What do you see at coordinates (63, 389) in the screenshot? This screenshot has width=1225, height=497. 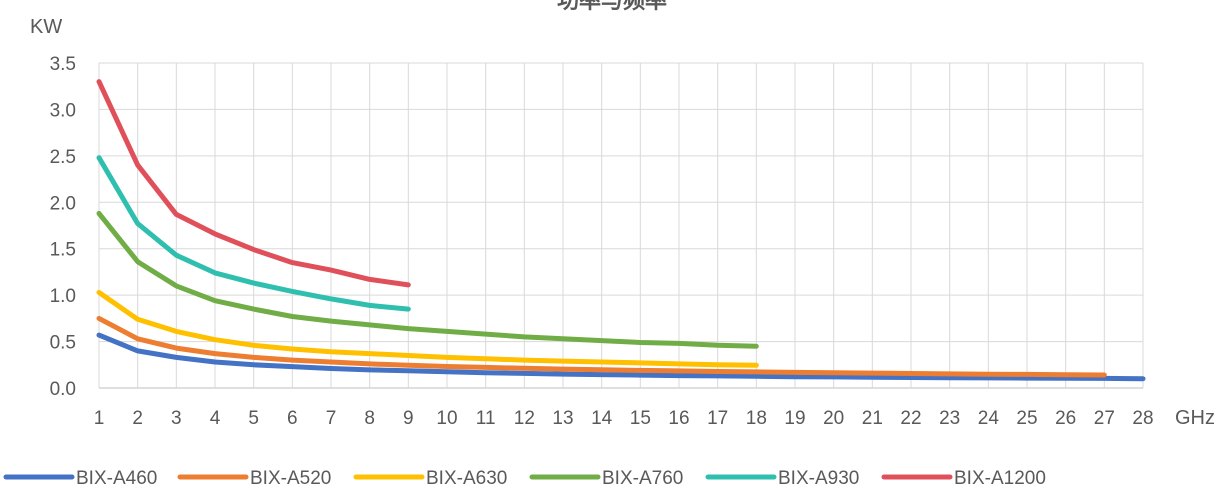 I see `y-tick-label: 0.0` at bounding box center [63, 389].